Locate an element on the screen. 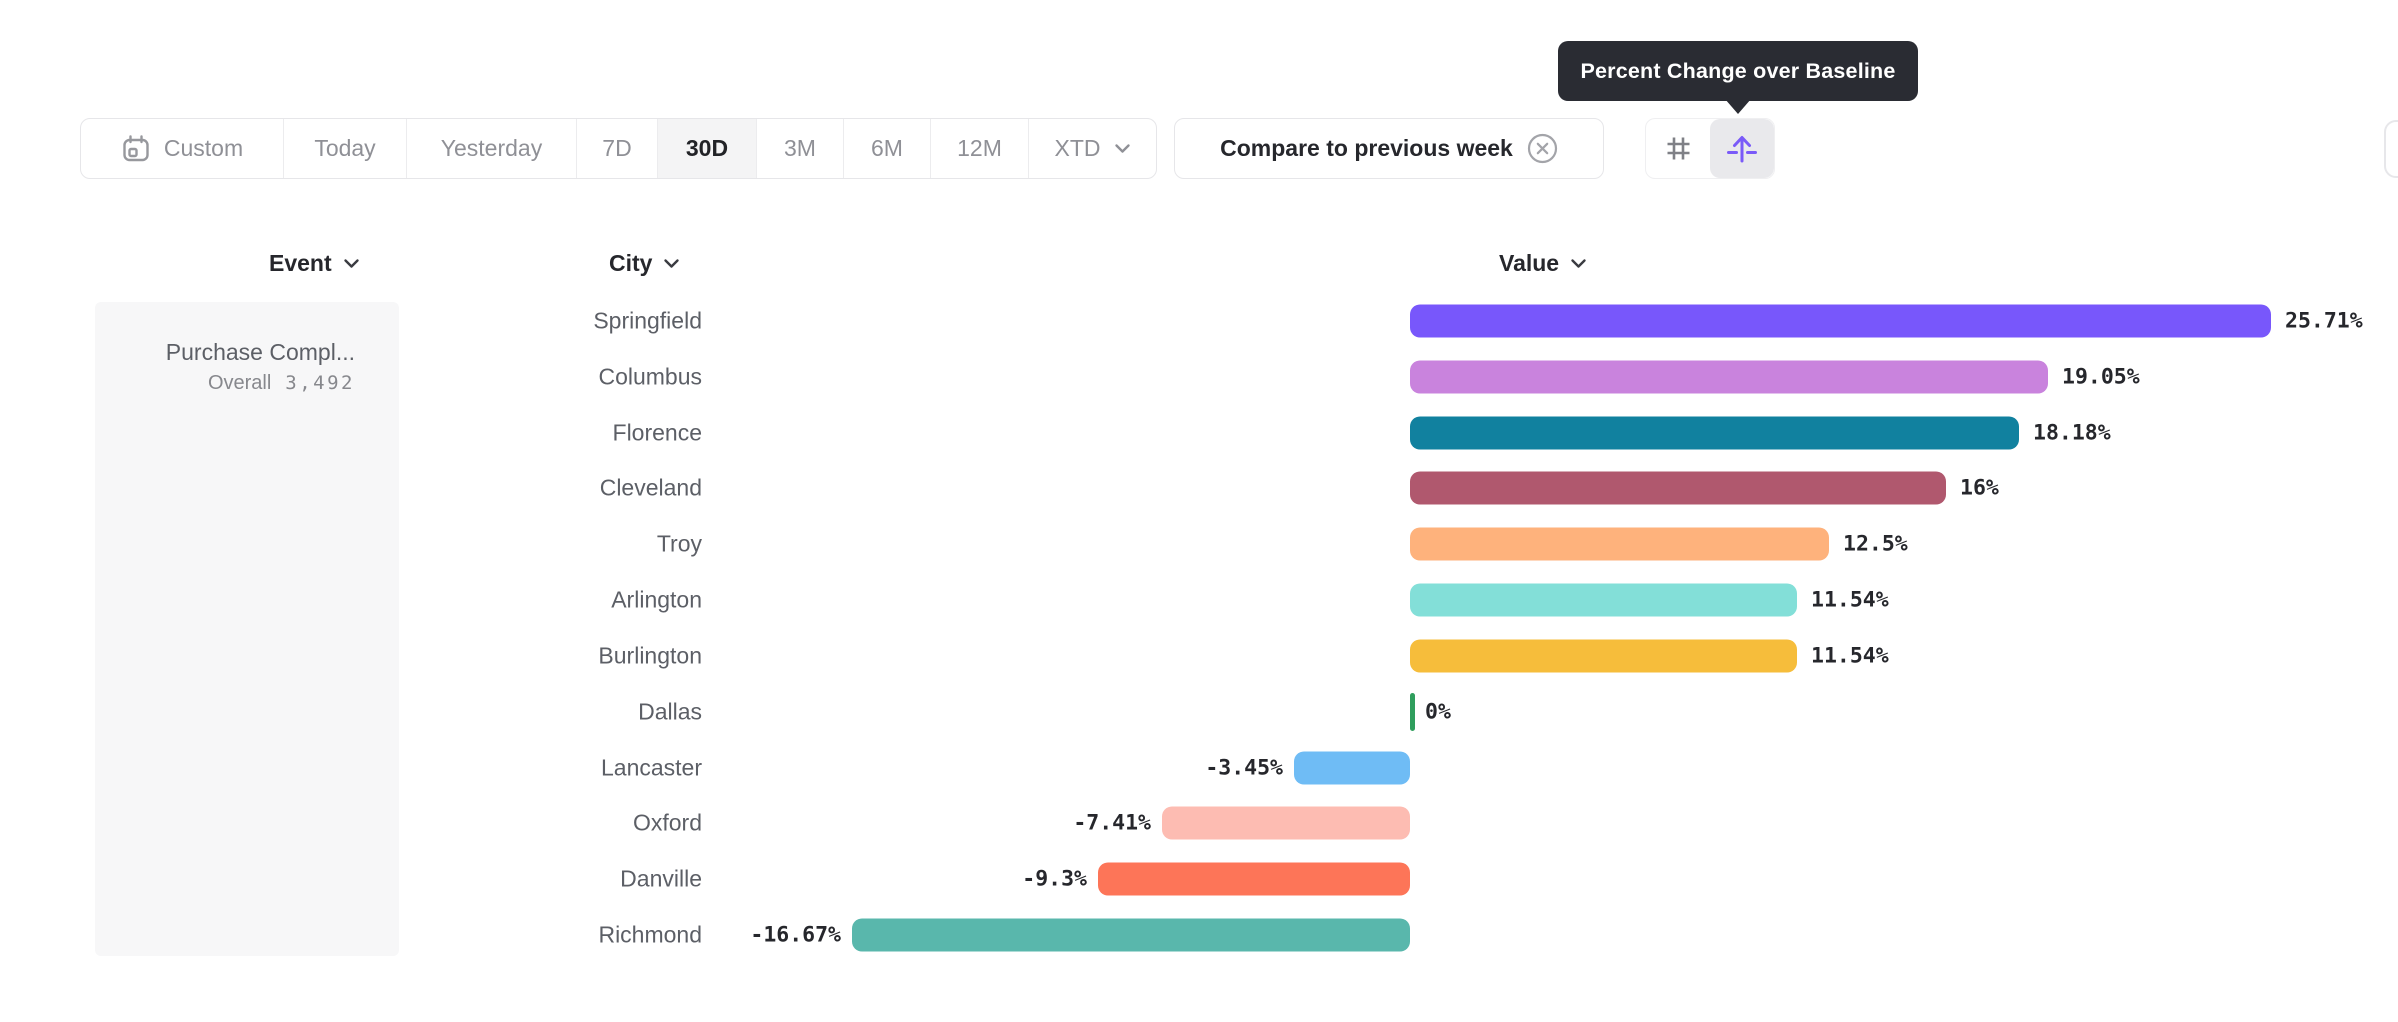  city-label: Danville is located at coordinates (661, 878).